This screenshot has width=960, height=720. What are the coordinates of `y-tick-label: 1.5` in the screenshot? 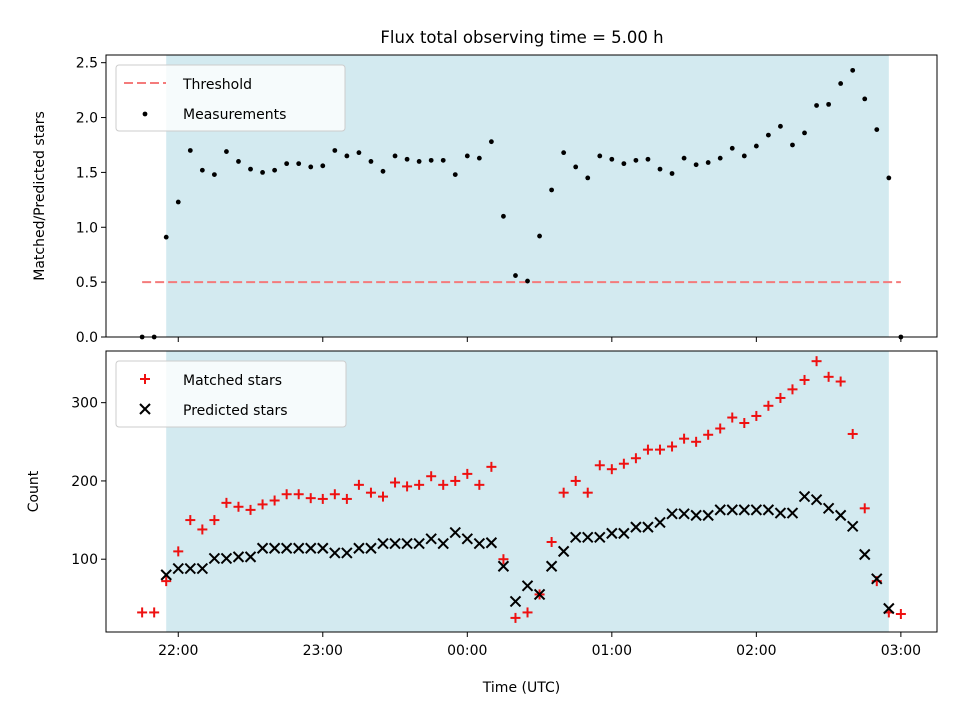 It's located at (87, 173).